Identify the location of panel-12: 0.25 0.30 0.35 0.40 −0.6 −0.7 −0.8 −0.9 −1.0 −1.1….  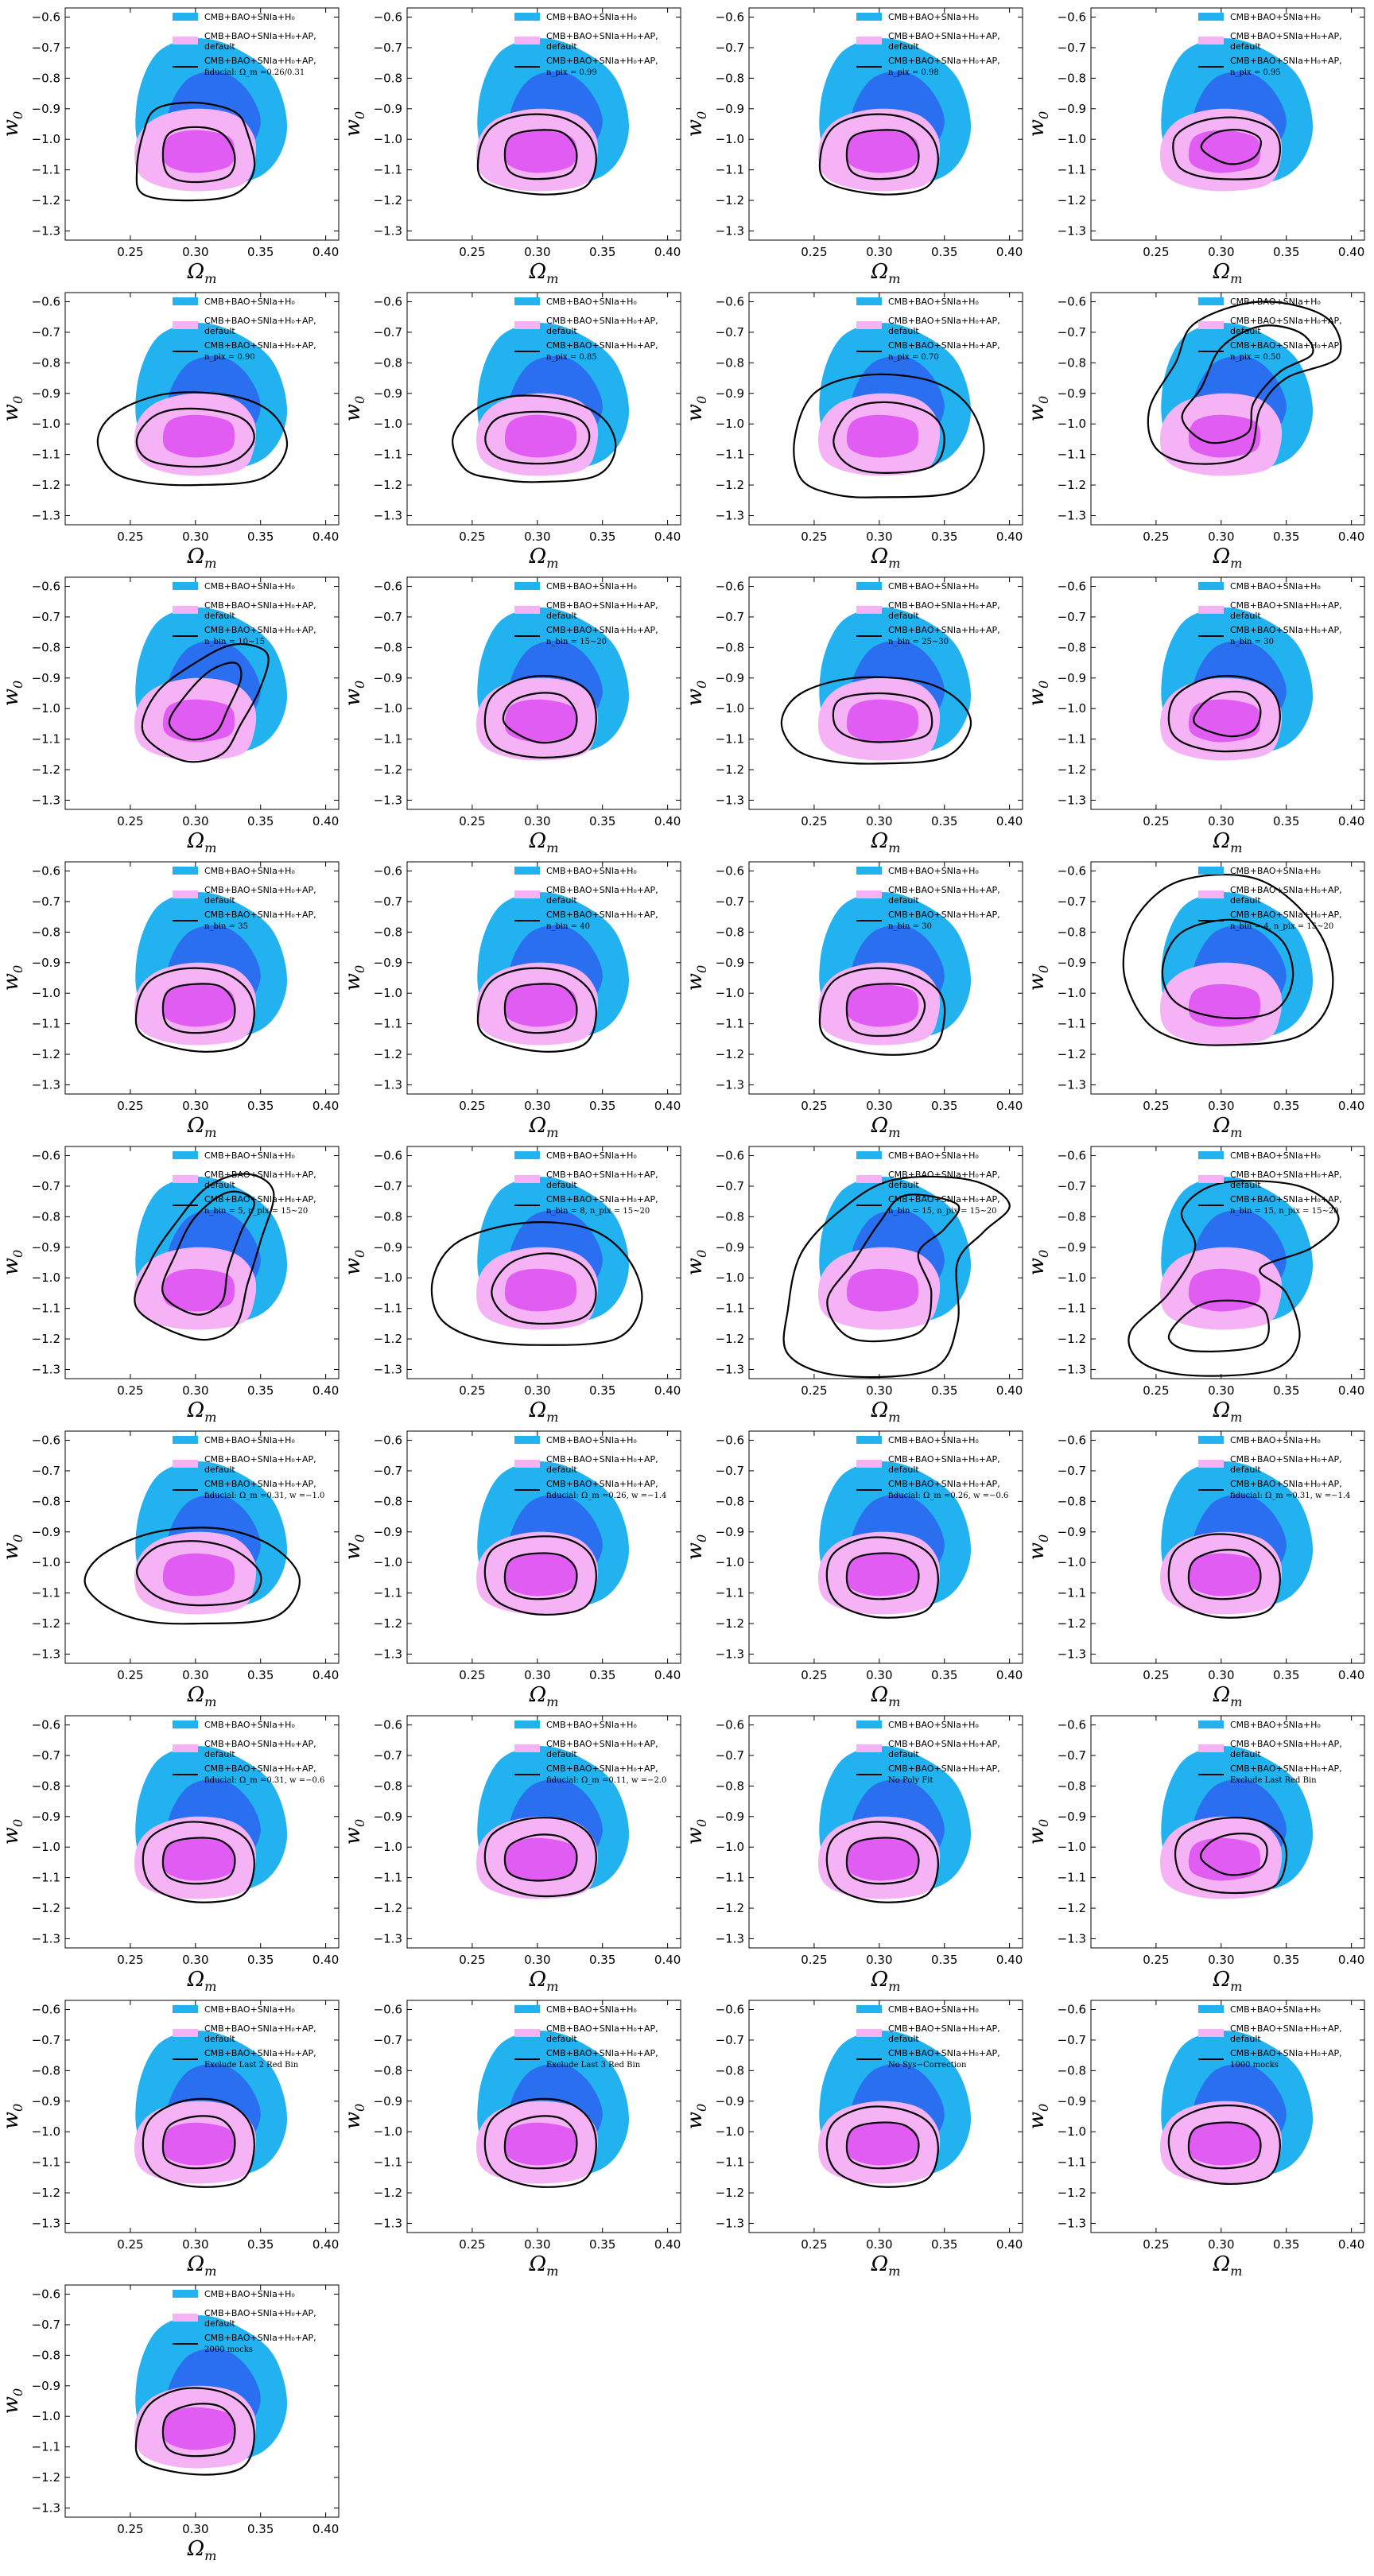
(1195, 715).